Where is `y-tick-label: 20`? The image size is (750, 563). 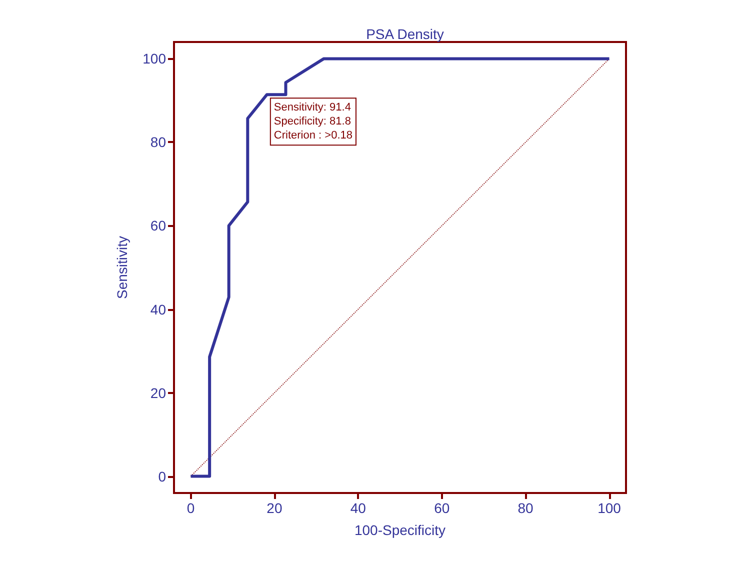
y-tick-label: 20 is located at coordinates (158, 392).